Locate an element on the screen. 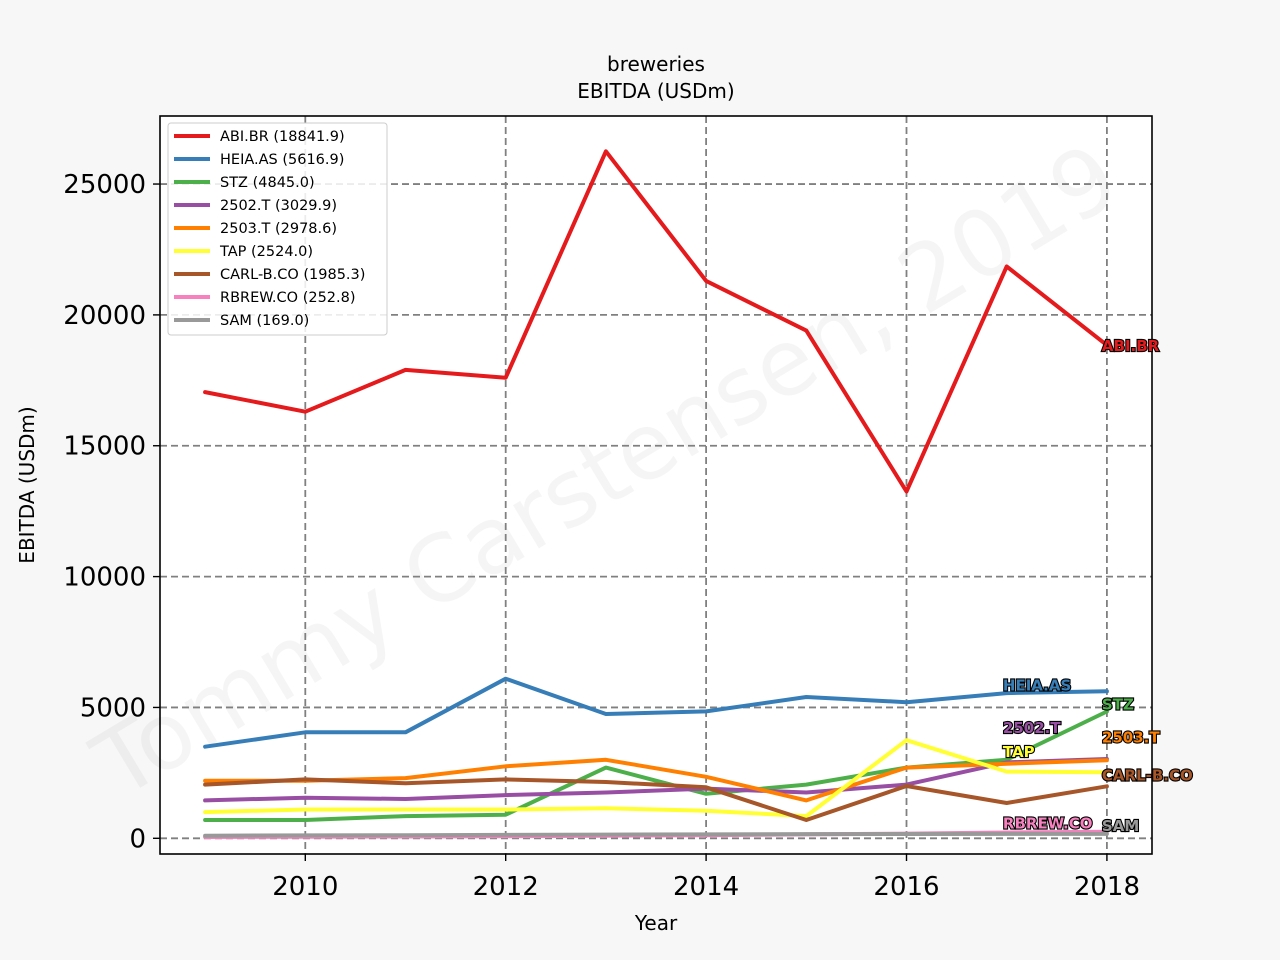 The image size is (1280, 960). y-tick-label: 20000 is located at coordinates (104, 316).